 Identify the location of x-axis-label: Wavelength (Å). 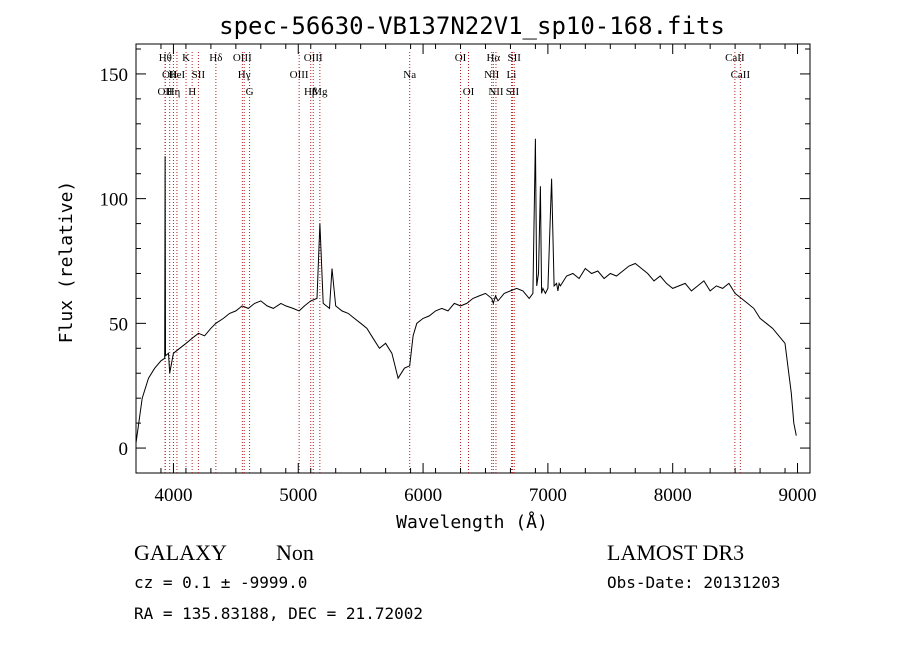
(472, 522).